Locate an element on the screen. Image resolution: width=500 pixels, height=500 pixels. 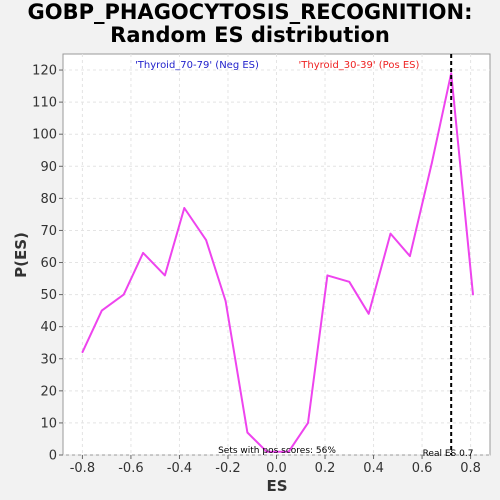
x-tick-label: -0.6 is located at coordinates (130, 468).